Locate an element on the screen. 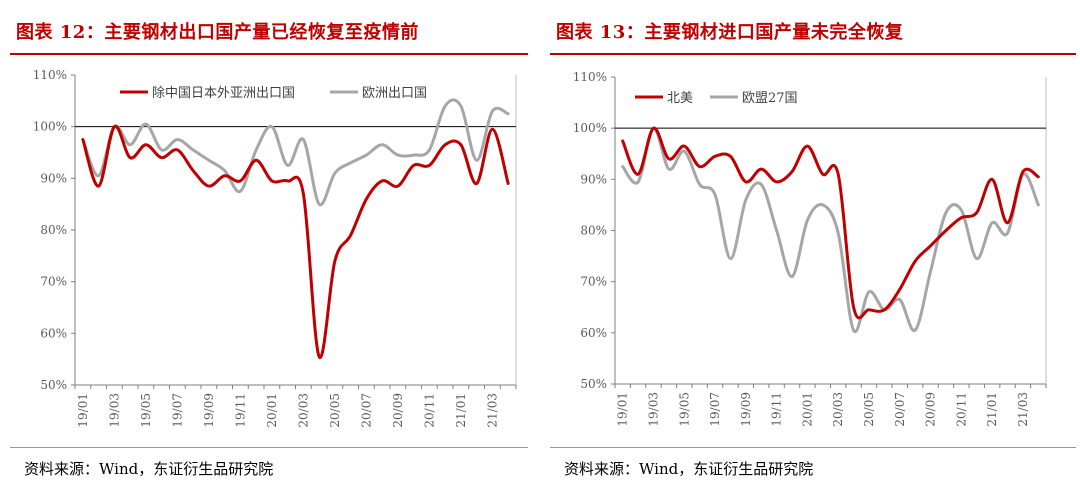 The height and width of the screenshot is (500, 1080). legend-label: 欧盟27国 is located at coordinates (770, 98).